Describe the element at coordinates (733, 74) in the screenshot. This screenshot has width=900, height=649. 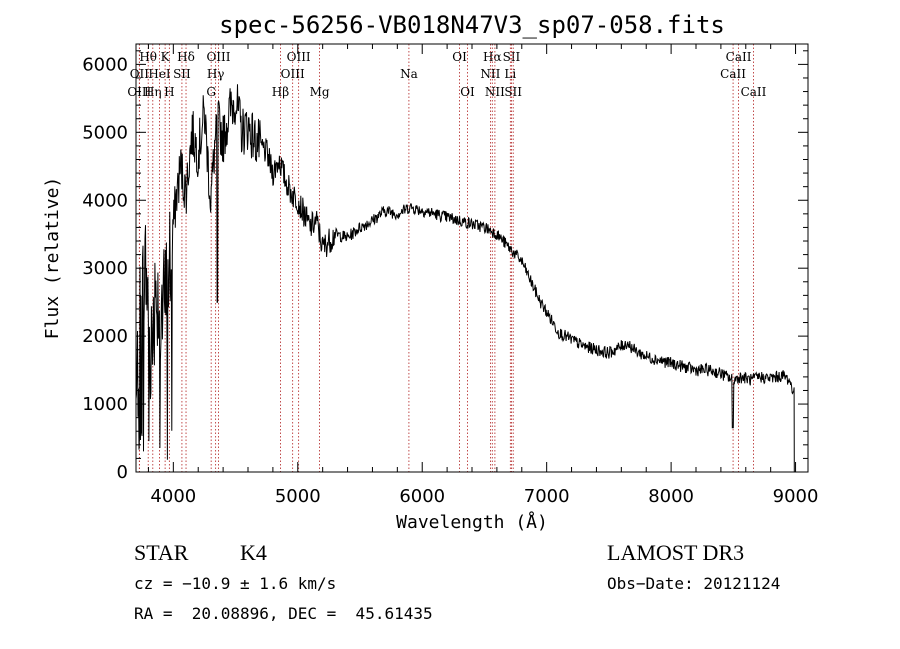
I see `spectral-line-label-26: CaII` at that location.